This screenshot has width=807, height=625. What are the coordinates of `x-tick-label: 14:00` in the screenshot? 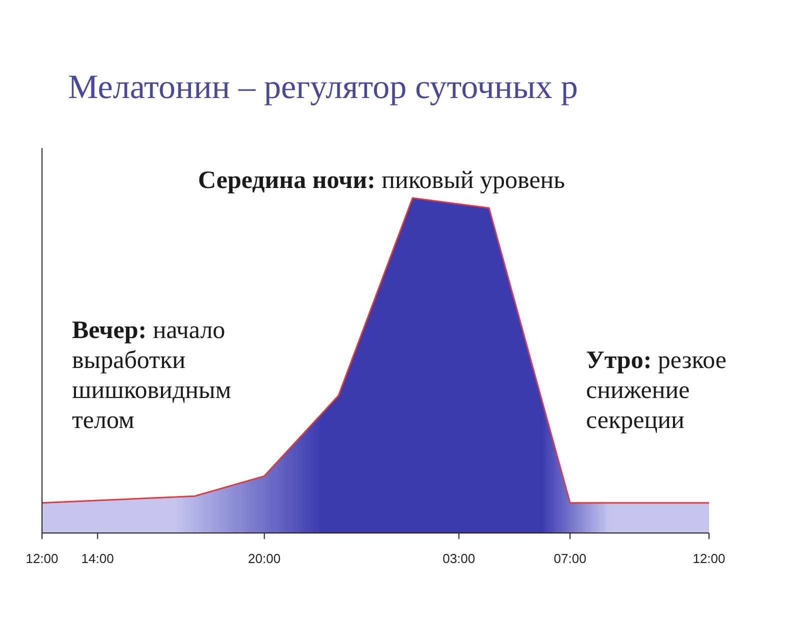 It's located at (97, 558).